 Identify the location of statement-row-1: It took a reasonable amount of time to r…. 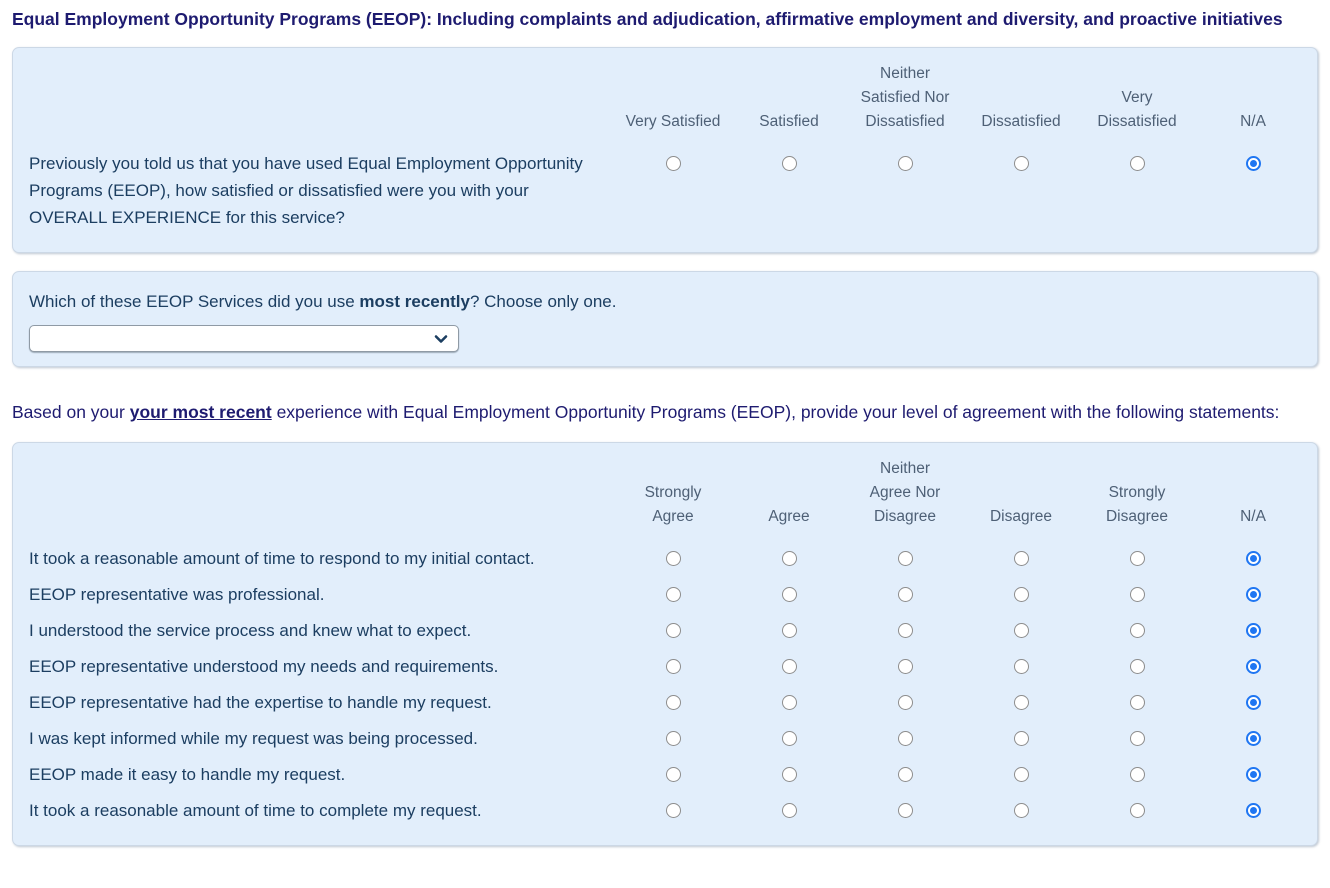
(282, 558).